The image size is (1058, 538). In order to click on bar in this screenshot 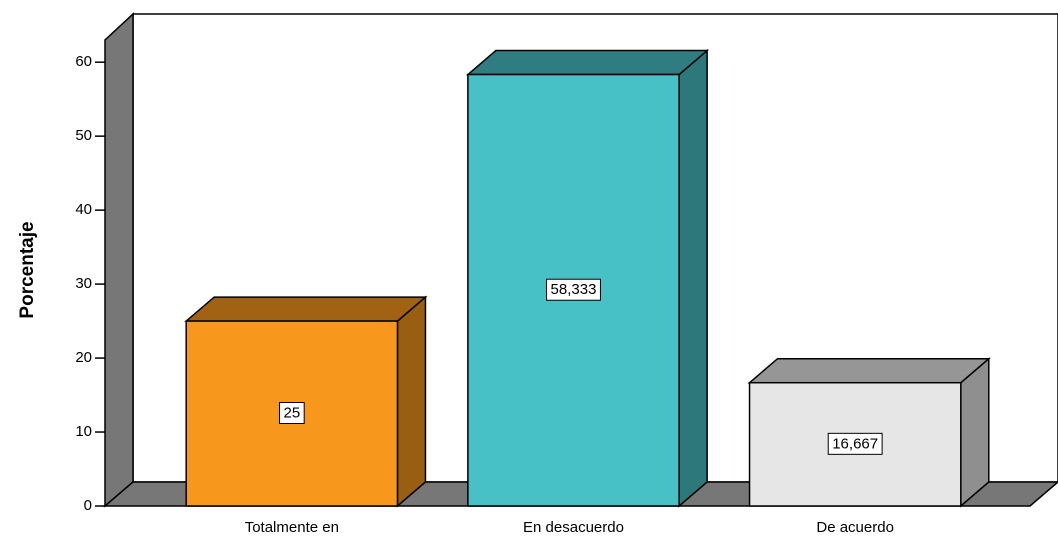, I will do `click(855, 444)`.